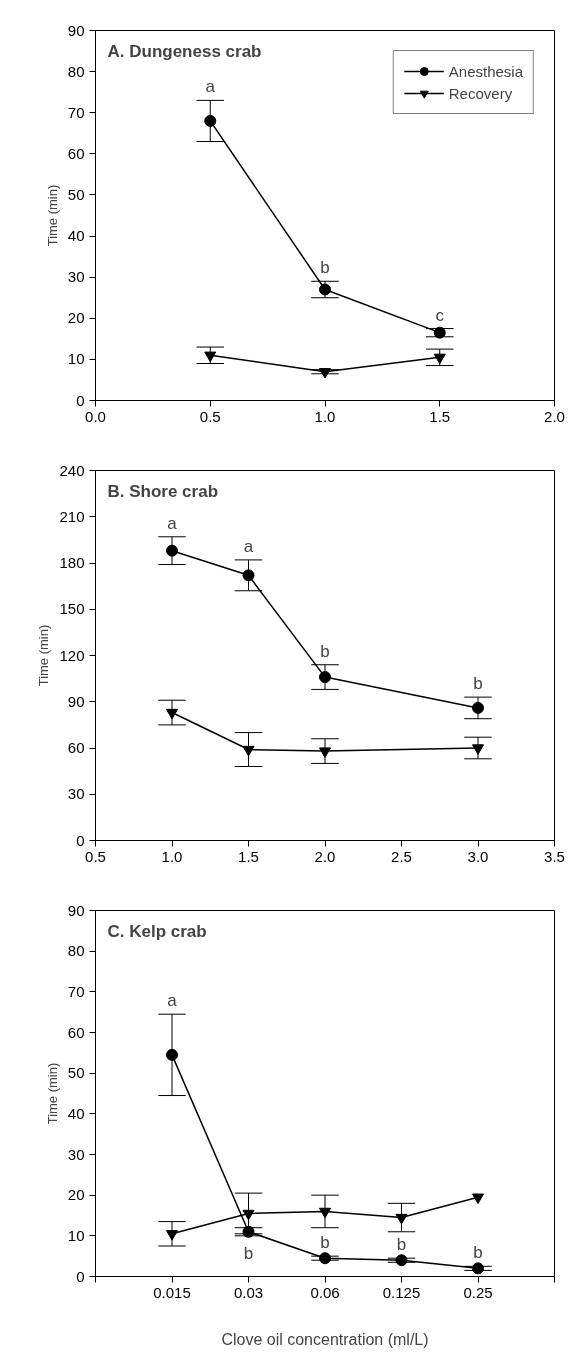 The width and height of the screenshot is (579, 1352). I want to click on x-tick-label: 0.125, so click(401, 1292).